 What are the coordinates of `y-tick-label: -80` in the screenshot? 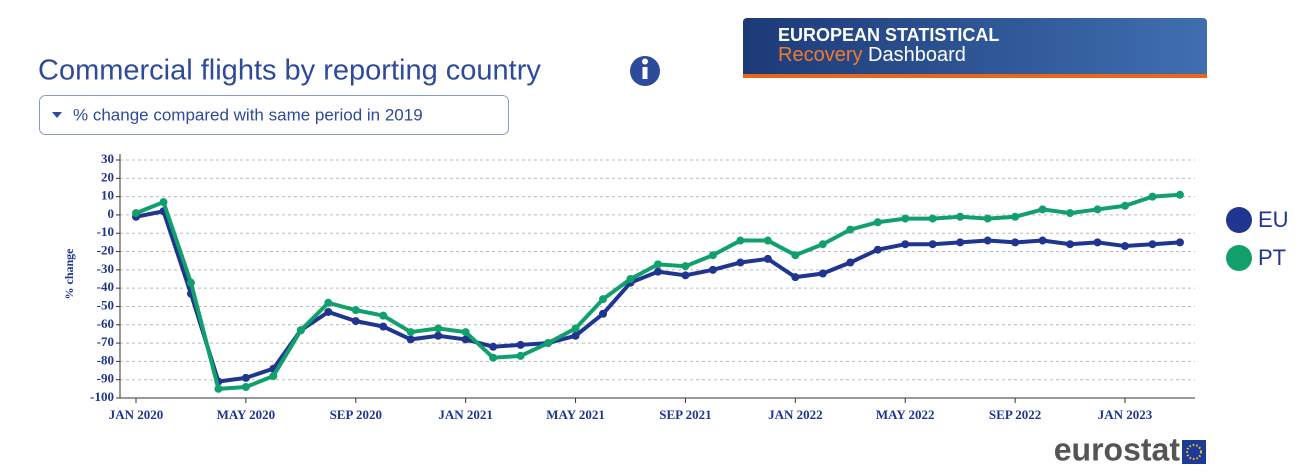 It's located at (105, 359).